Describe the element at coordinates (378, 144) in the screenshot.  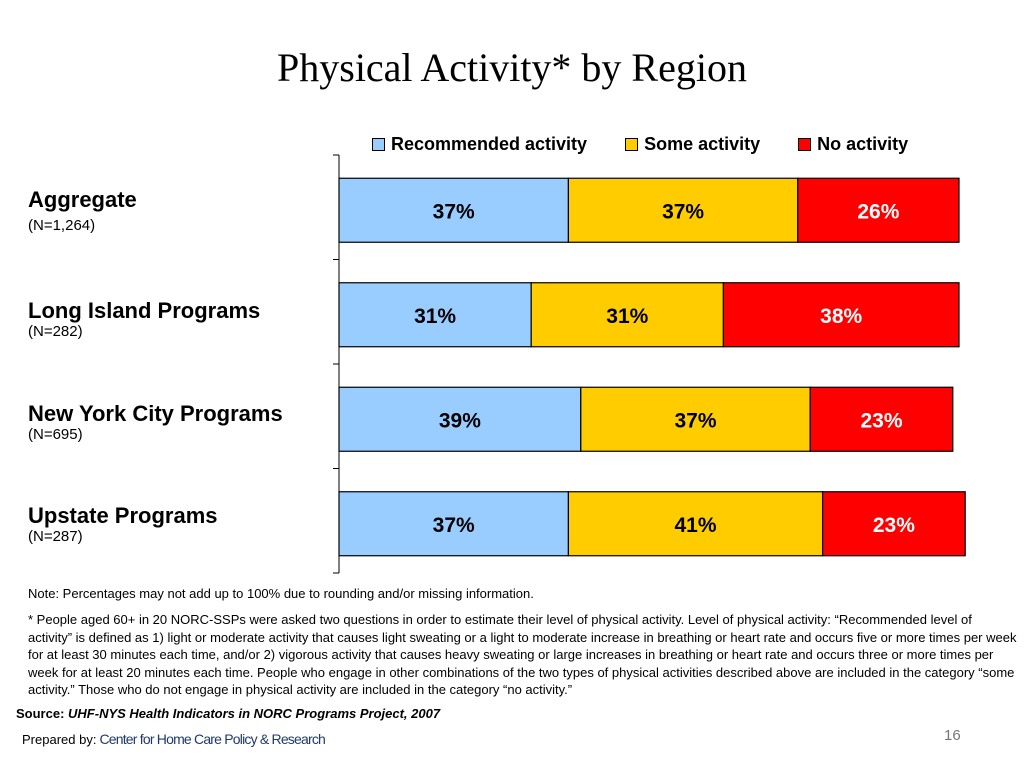
I see `legend-swatch-recommended` at that location.